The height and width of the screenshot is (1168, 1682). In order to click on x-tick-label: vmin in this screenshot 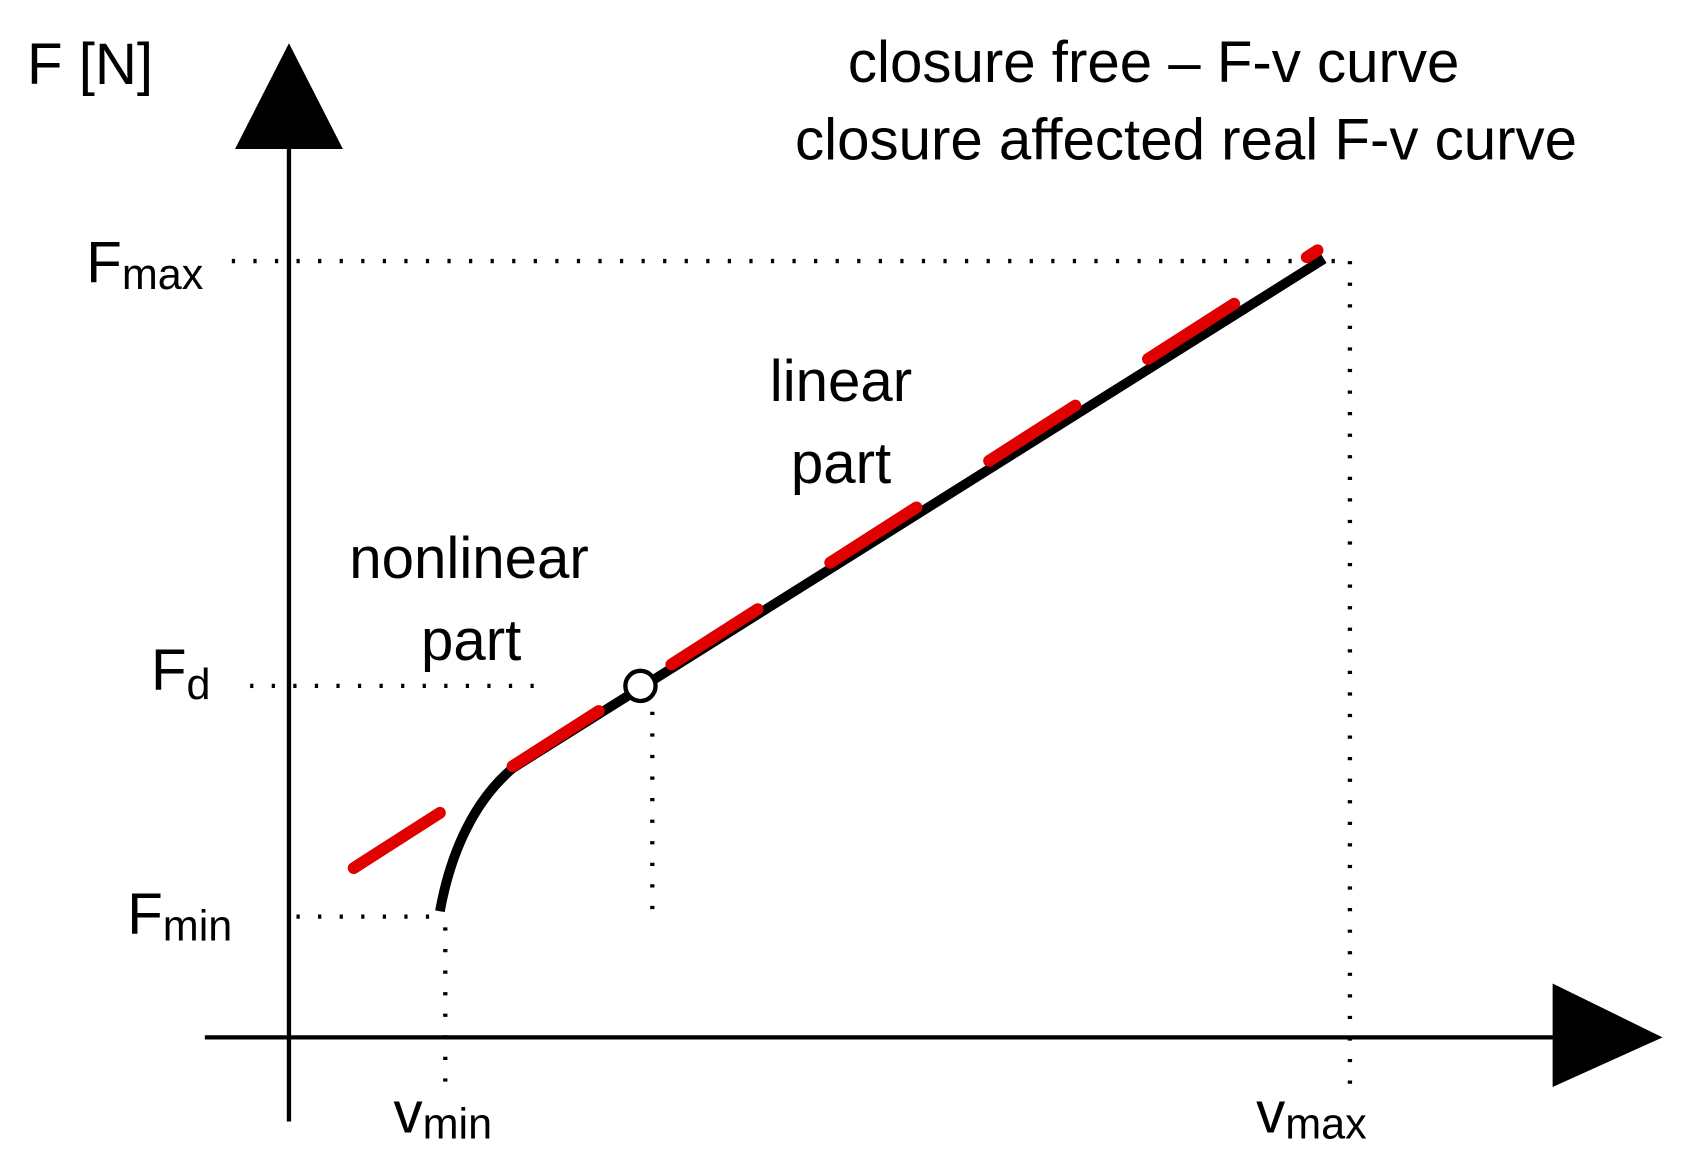, I will do `click(443, 1114)`.